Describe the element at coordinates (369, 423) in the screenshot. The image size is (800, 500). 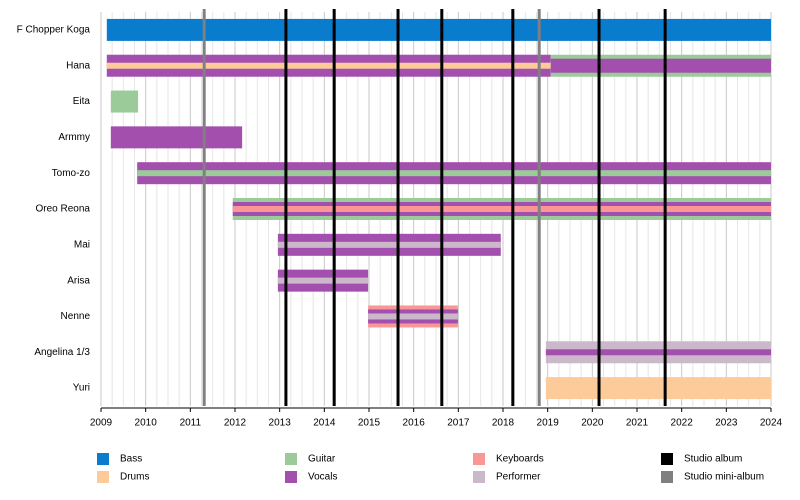
I see `x-tick-label: 2015` at that location.